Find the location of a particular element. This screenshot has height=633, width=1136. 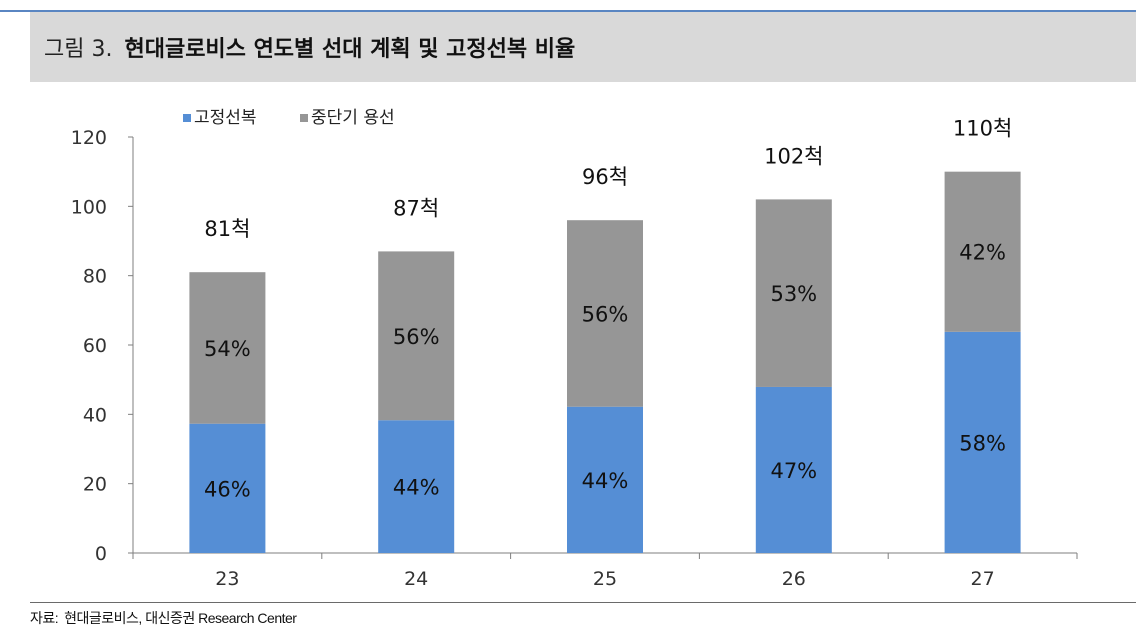

y-tick-label: 100 is located at coordinates (89, 207).